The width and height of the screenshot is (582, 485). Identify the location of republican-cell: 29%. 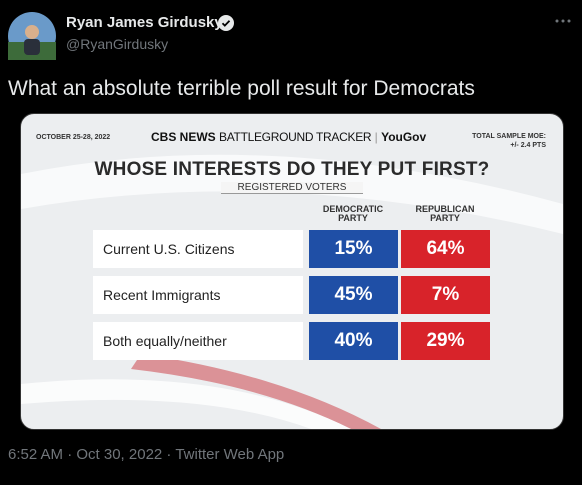
(445, 341).